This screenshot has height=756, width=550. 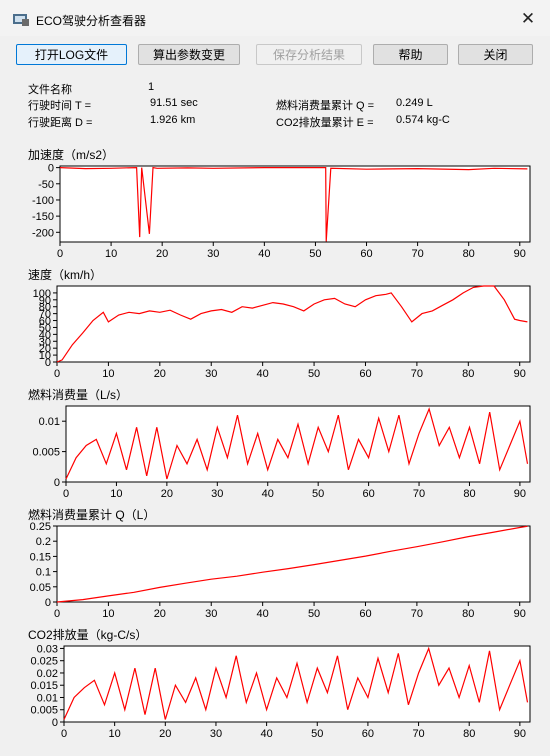 What do you see at coordinates (50, 90) in the screenshot?
I see `file-name-label: 文件名称` at bounding box center [50, 90].